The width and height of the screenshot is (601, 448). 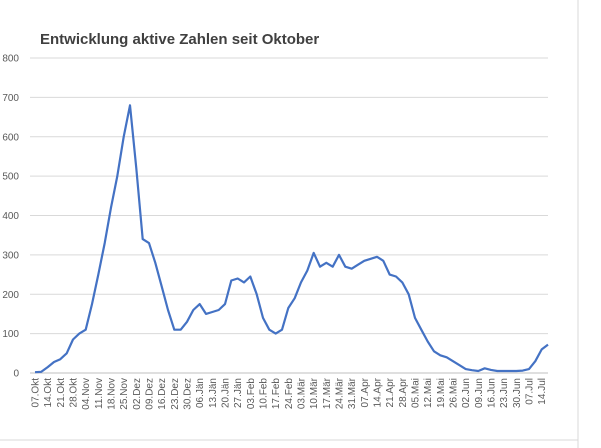 What do you see at coordinates (340, 393) in the screenshot?
I see `x-tick-label: 24.Mär` at bounding box center [340, 393].